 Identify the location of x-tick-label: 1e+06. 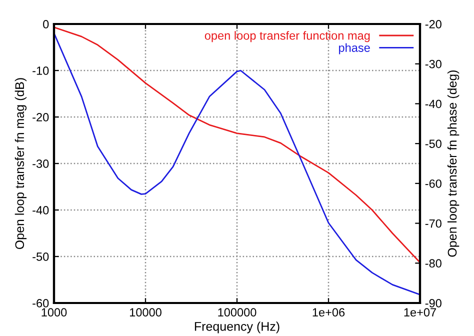
(328, 312).